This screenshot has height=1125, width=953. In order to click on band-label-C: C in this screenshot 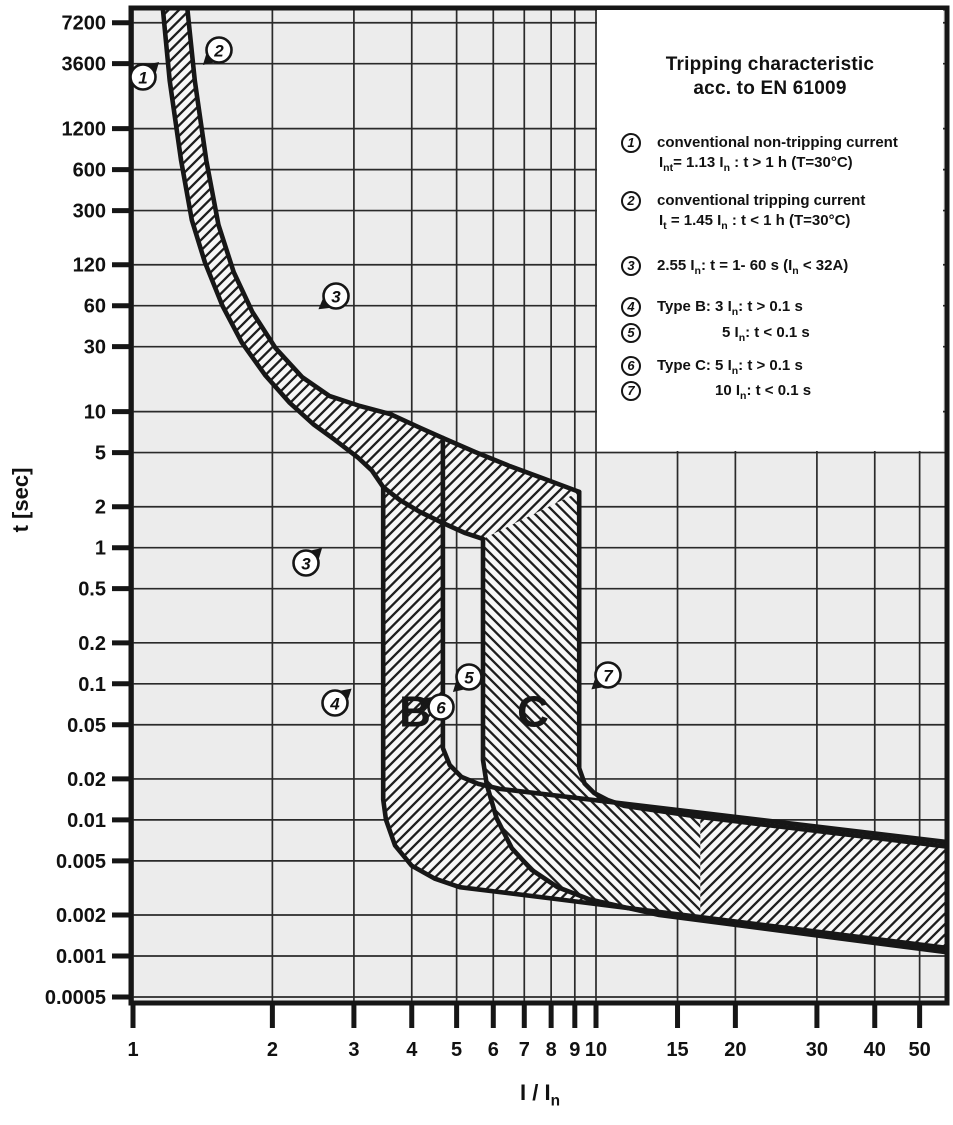, I will do `click(533, 712)`.